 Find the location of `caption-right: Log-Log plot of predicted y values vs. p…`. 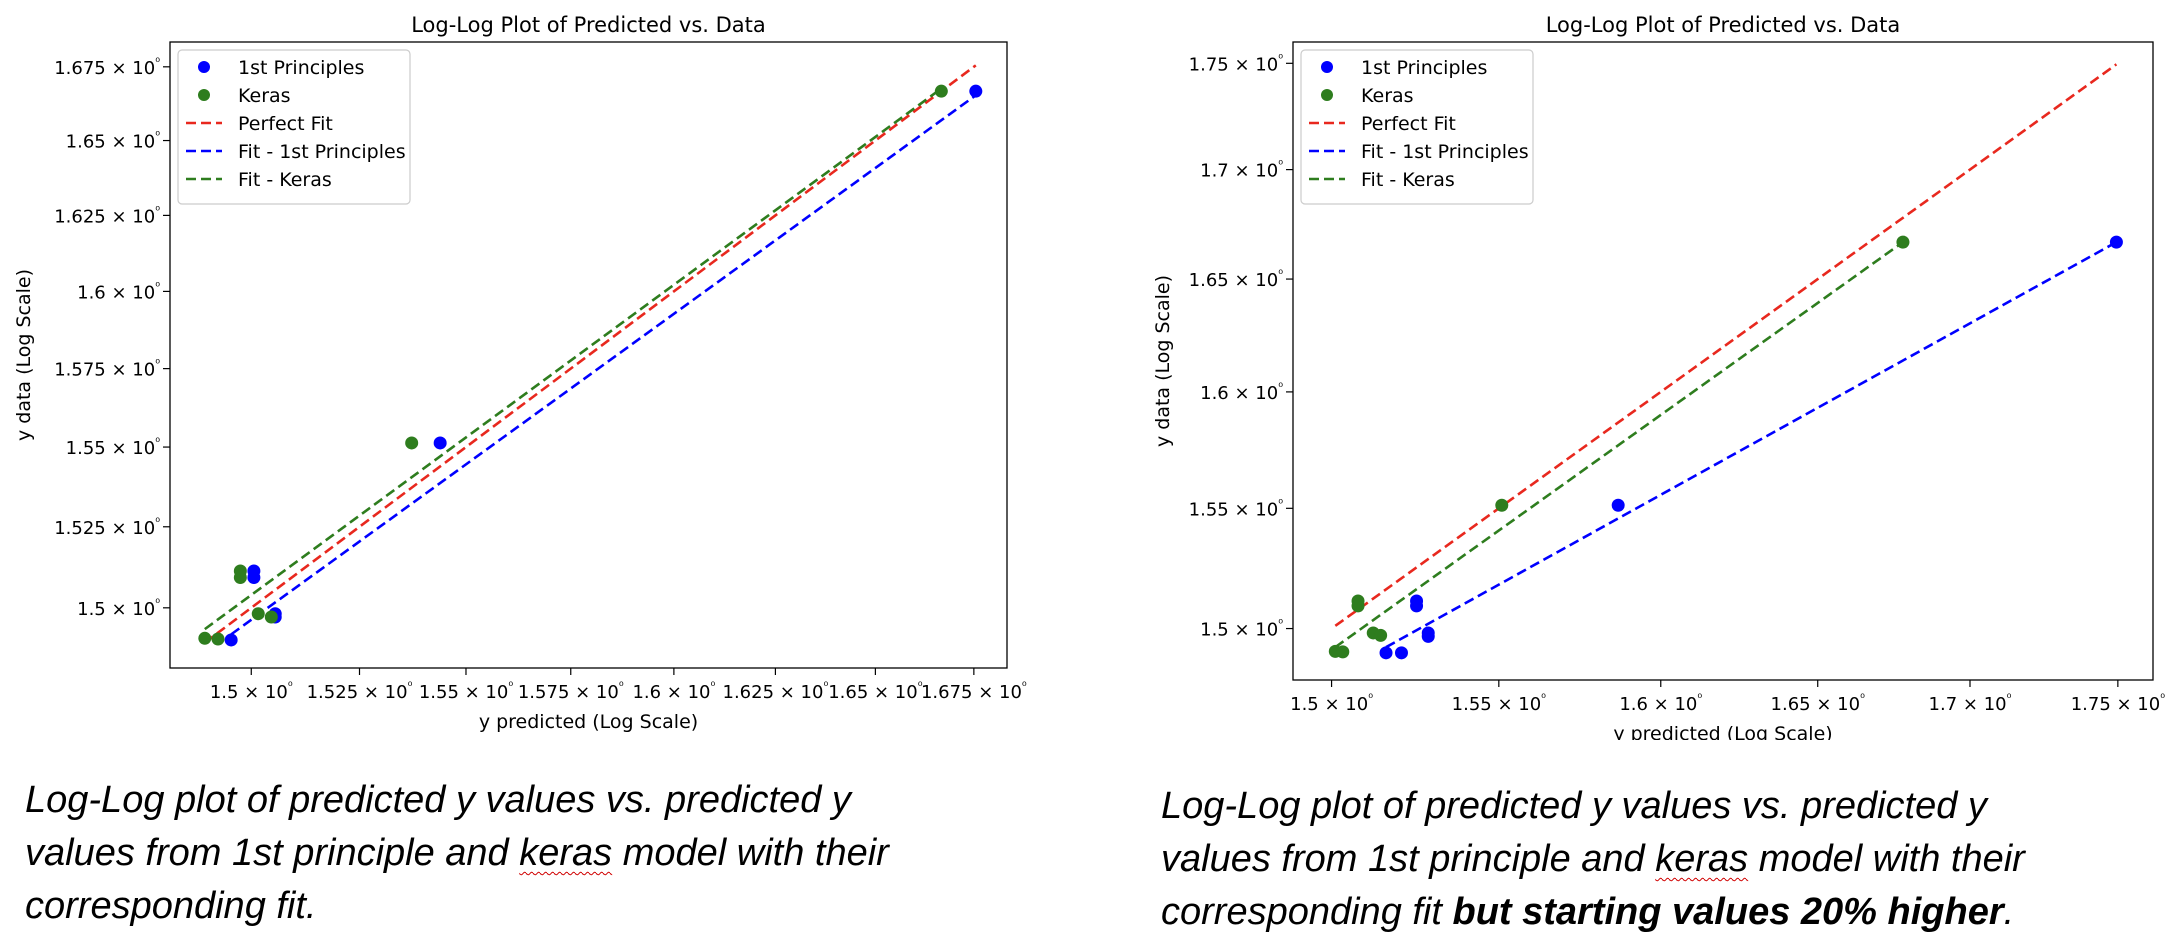

caption-right: Log-Log plot of predicted y values vs. p… is located at coordinates (1593, 859).